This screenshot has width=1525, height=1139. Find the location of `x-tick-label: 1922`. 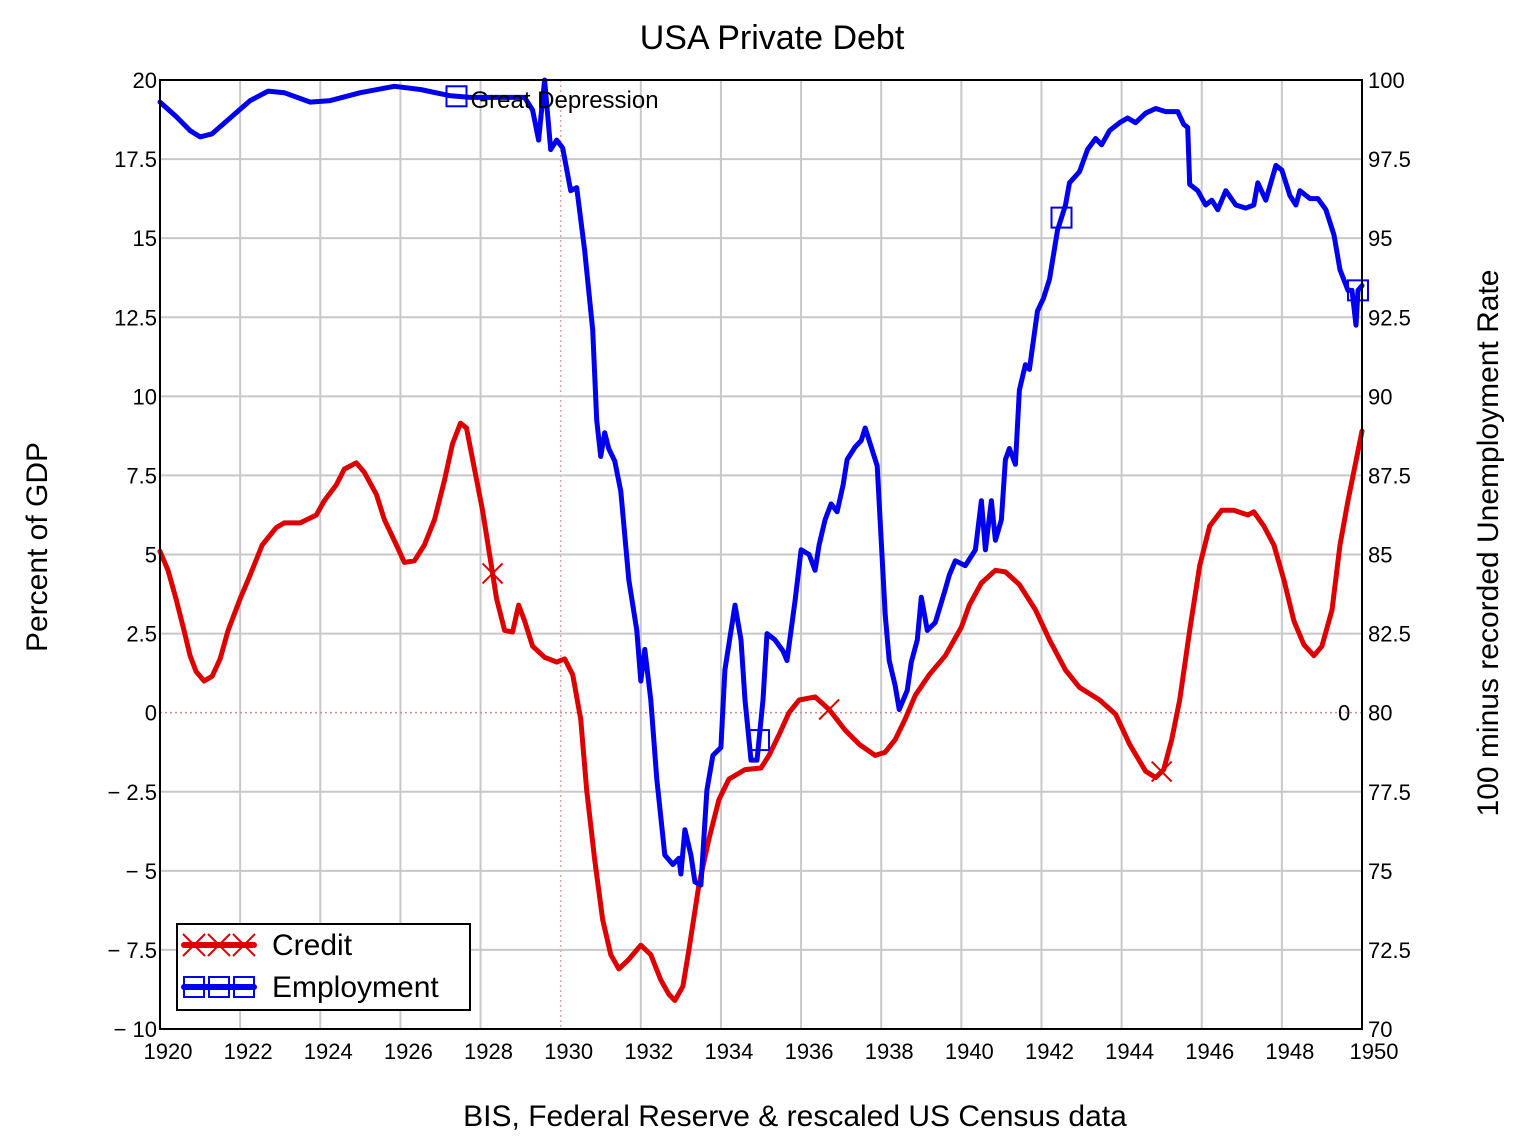

x-tick-label: 1922 is located at coordinates (248, 1051).